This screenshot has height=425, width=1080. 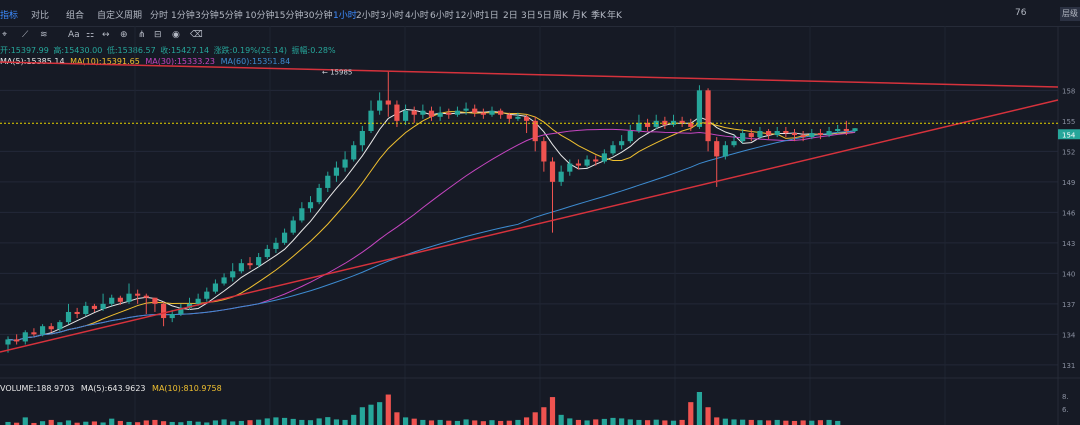 I want to click on period-tab: 5日, so click(x=544, y=16).